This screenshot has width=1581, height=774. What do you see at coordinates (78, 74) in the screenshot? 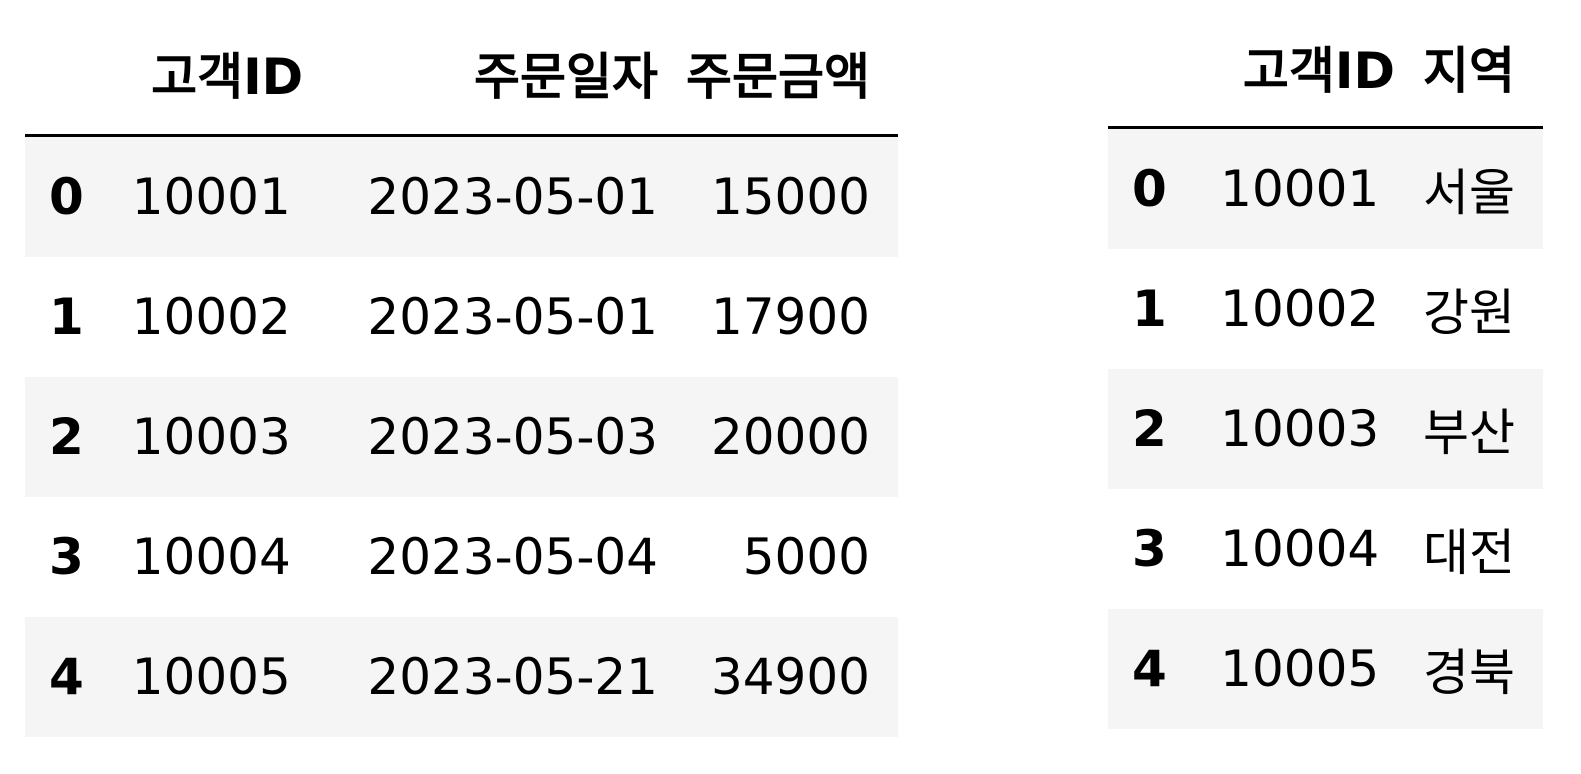
I see `orders-index-header` at bounding box center [78, 74].